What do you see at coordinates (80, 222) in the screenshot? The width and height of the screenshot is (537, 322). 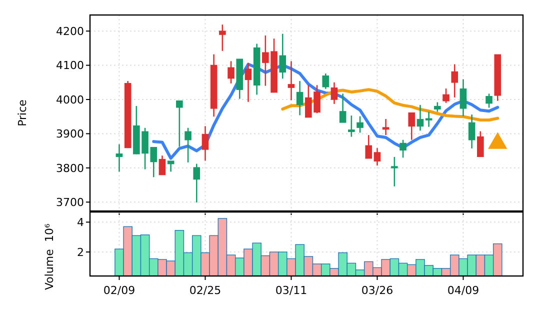 I see `y-tick-label: 4` at bounding box center [80, 222].